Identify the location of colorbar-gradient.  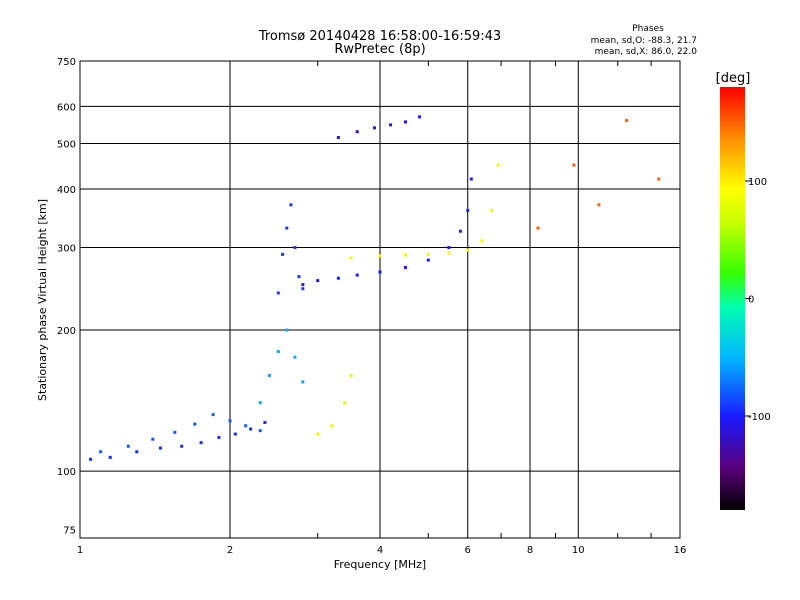
(732, 298).